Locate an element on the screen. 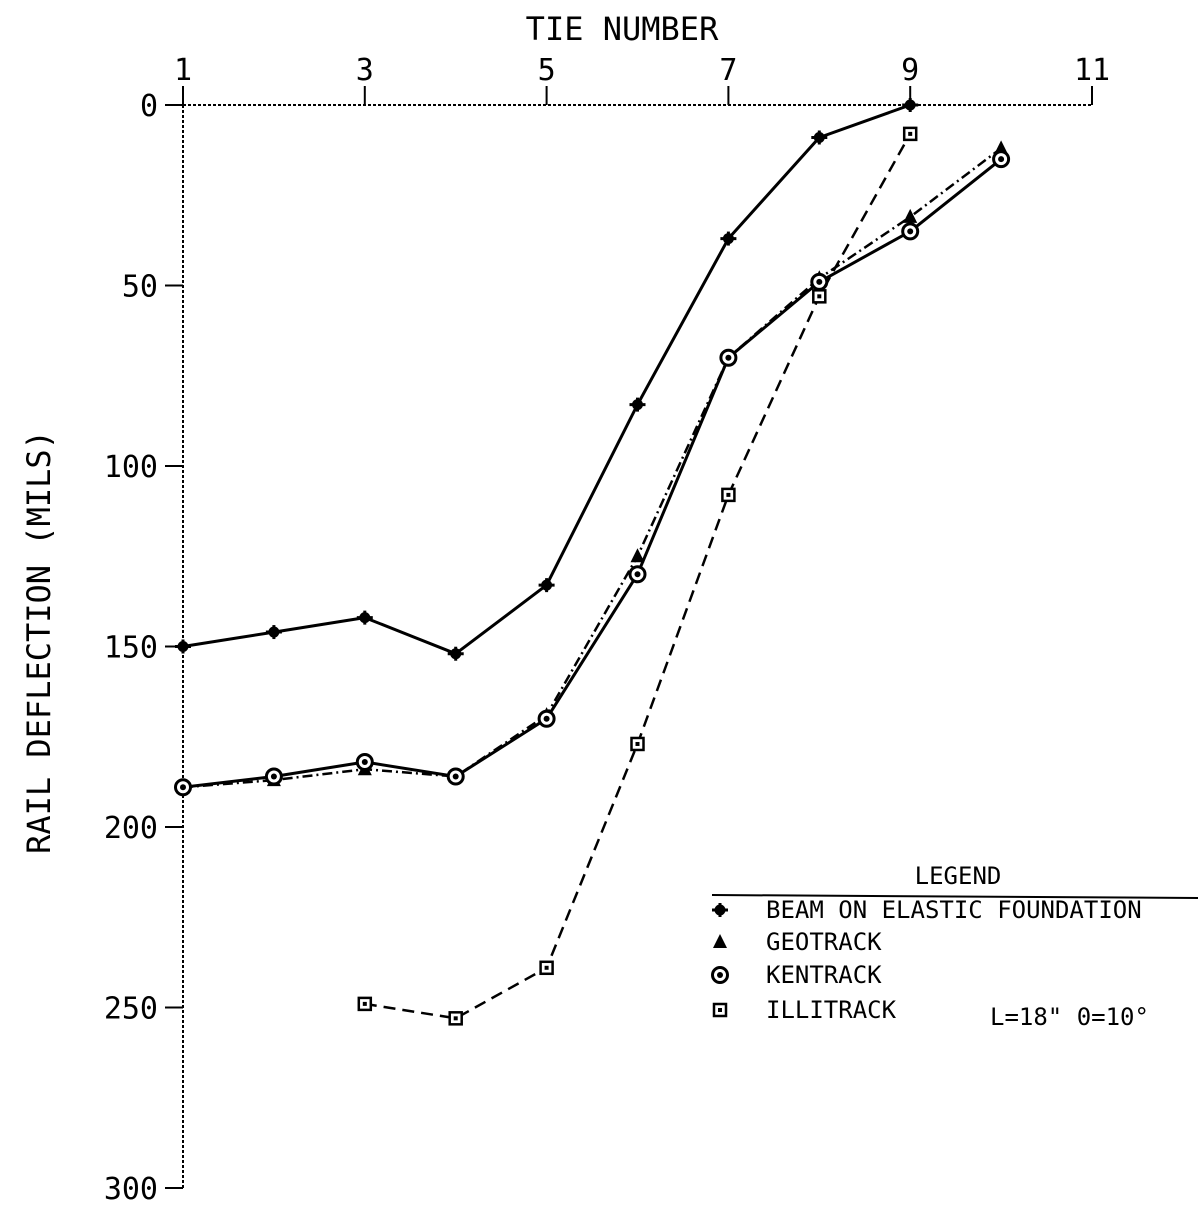 Image resolution: width=1202 pixels, height=1205 pixels. legend-item-circle: KENTRACK is located at coordinates (796, 975).